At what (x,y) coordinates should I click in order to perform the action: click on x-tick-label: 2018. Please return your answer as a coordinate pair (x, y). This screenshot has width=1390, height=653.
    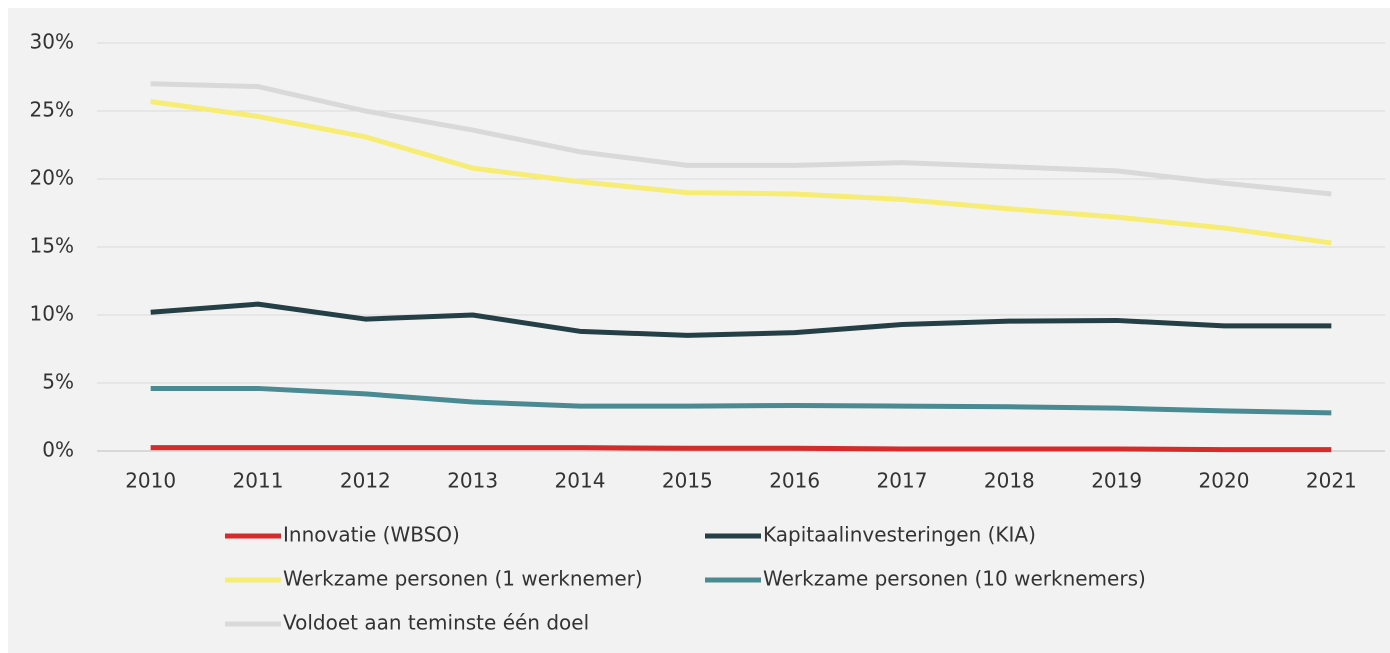
    Looking at the image, I should click on (1009, 481).